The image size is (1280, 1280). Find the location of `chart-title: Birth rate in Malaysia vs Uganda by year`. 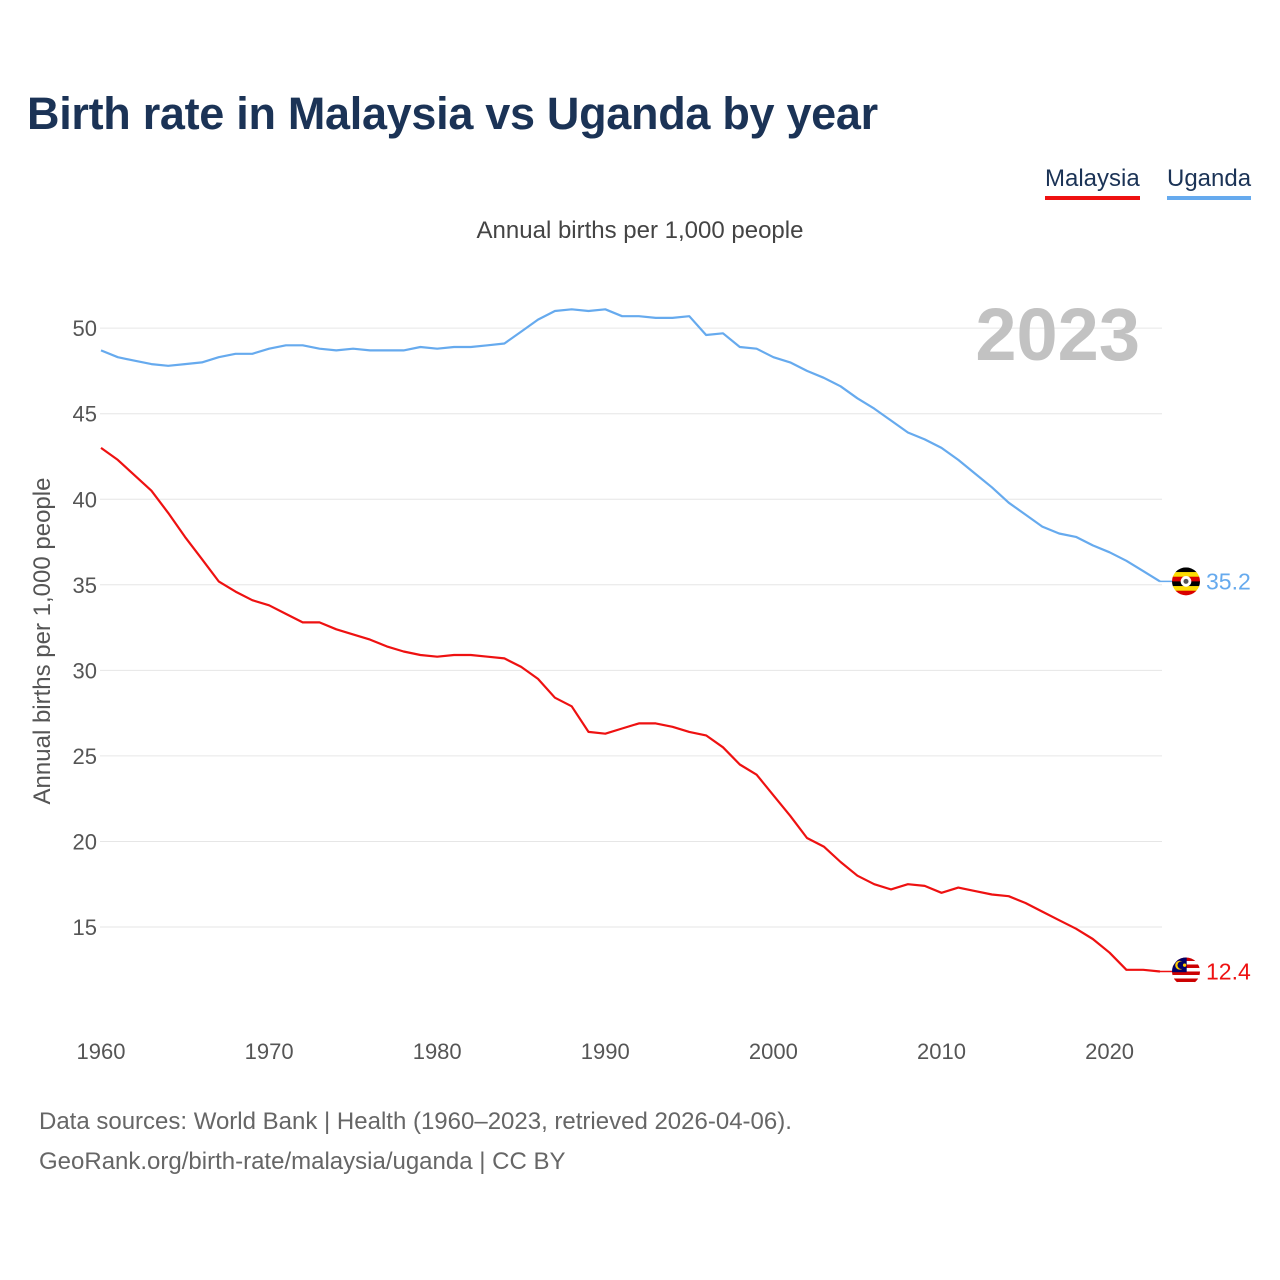

chart-title: Birth rate in Malaysia vs Uganda by year is located at coordinates (452, 113).